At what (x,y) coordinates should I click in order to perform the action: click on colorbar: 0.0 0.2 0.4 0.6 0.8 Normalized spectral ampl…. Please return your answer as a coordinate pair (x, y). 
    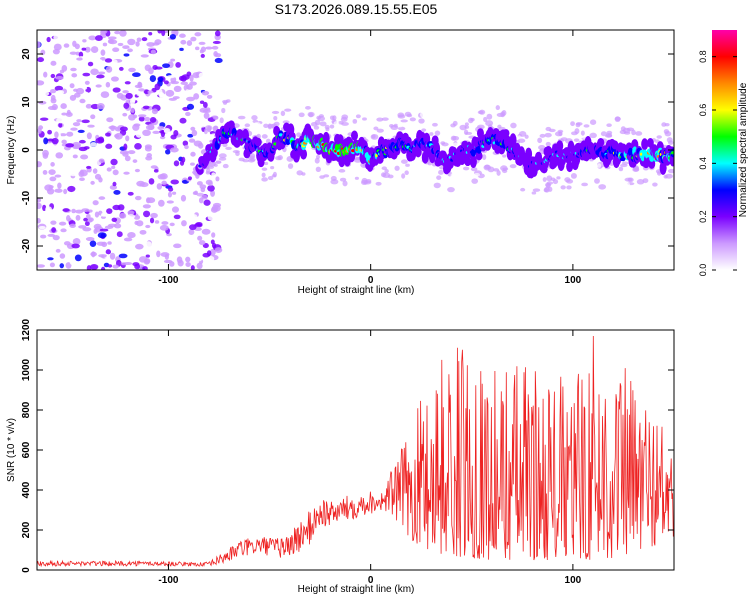
    Looking at the image, I should click on (723, 153).